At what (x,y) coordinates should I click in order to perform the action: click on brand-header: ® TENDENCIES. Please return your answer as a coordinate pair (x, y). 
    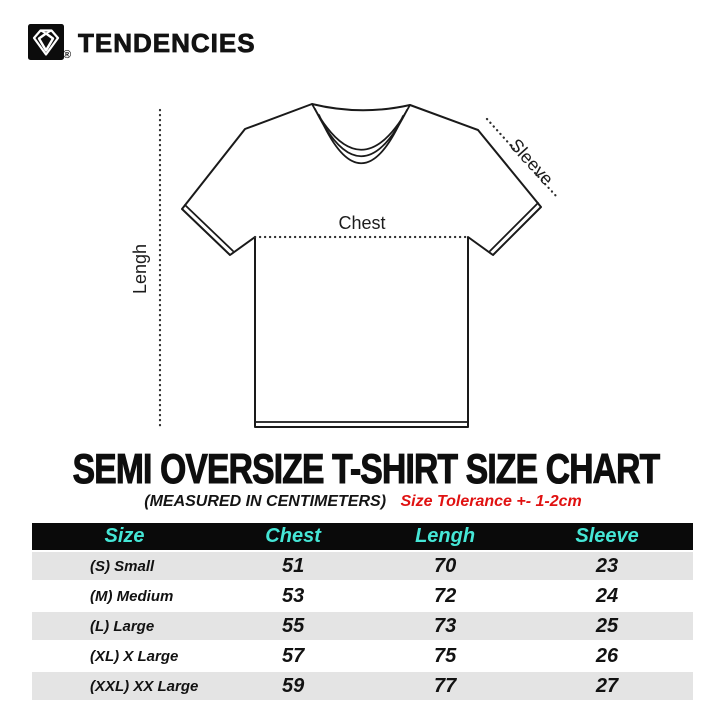
    Looking at the image, I should click on (188, 44).